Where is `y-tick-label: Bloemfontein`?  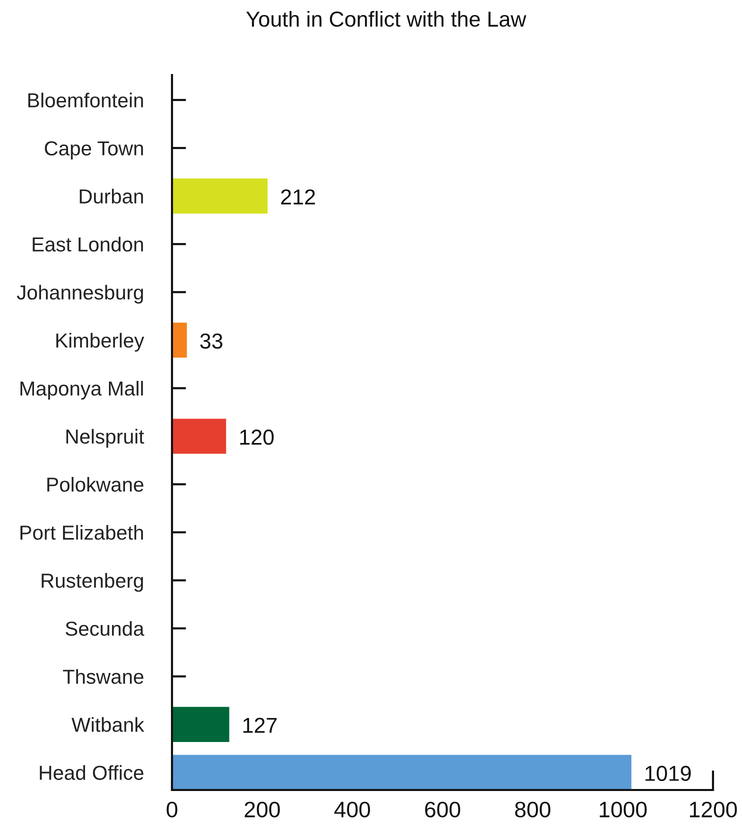 y-tick-label: Bloemfontein is located at coordinates (85, 100).